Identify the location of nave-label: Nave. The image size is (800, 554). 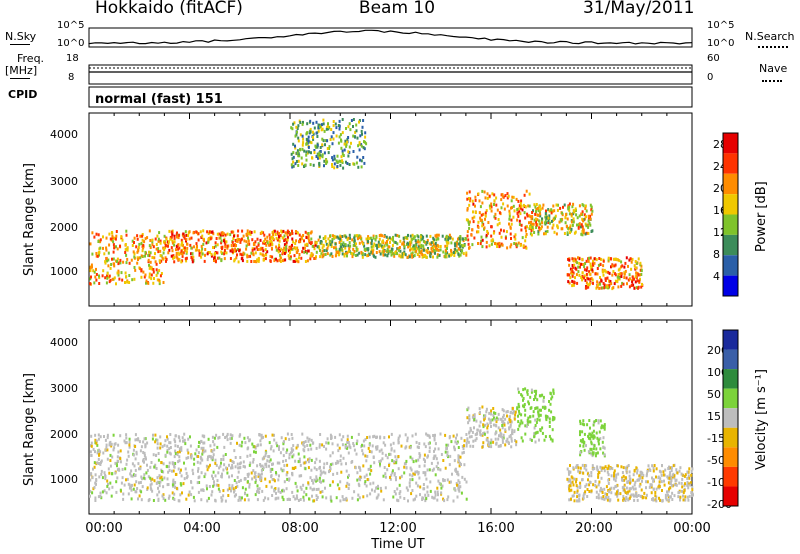
(773, 68).